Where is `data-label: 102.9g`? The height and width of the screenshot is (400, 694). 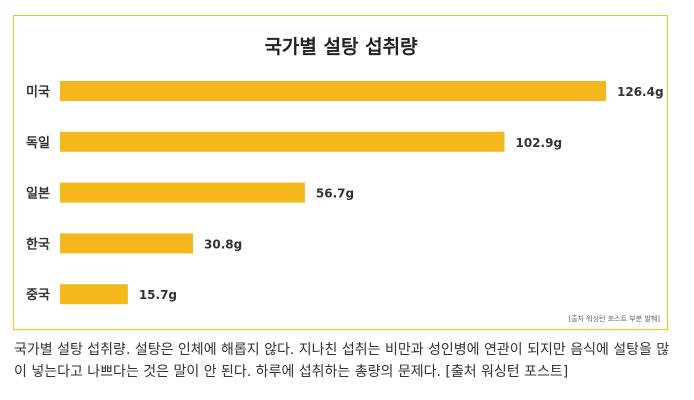
data-label: 102.9g is located at coordinates (538, 143).